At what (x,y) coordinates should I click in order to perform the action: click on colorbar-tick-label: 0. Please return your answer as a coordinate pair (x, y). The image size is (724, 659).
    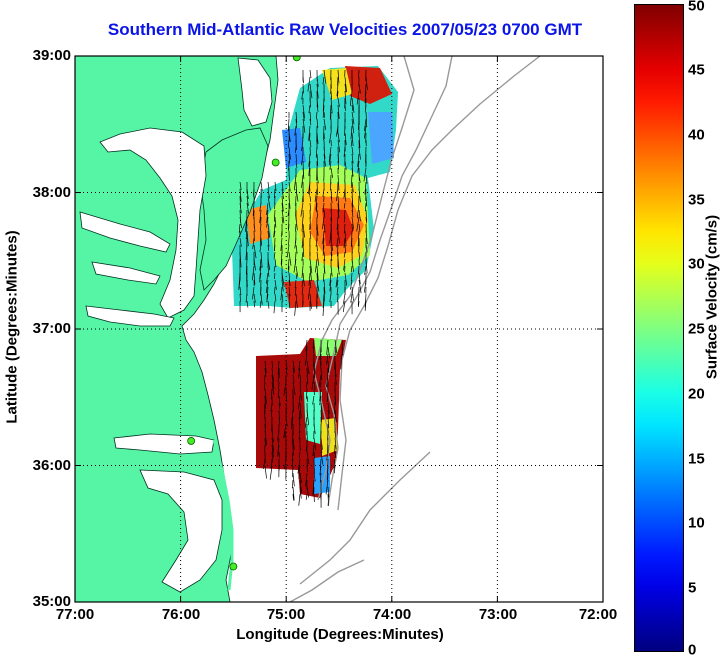
    Looking at the image, I should click on (692, 650).